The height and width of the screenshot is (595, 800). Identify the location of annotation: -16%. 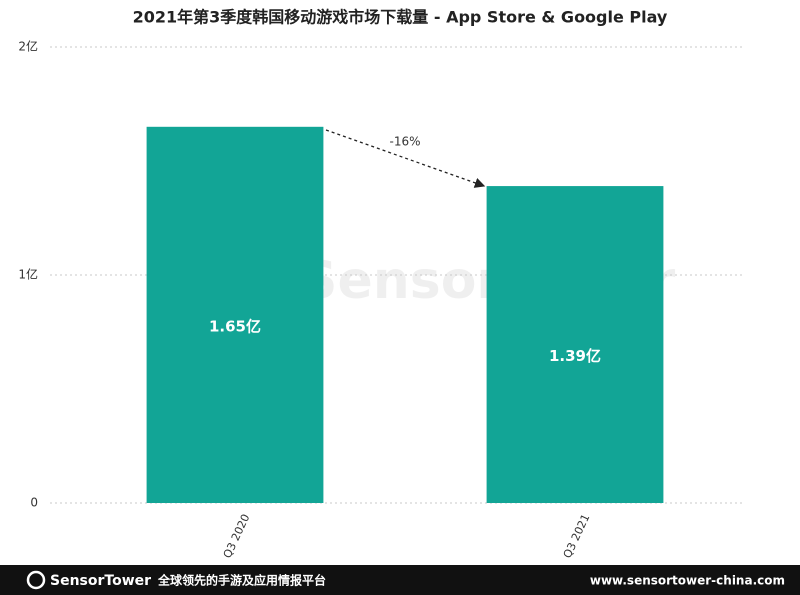
(404, 142).